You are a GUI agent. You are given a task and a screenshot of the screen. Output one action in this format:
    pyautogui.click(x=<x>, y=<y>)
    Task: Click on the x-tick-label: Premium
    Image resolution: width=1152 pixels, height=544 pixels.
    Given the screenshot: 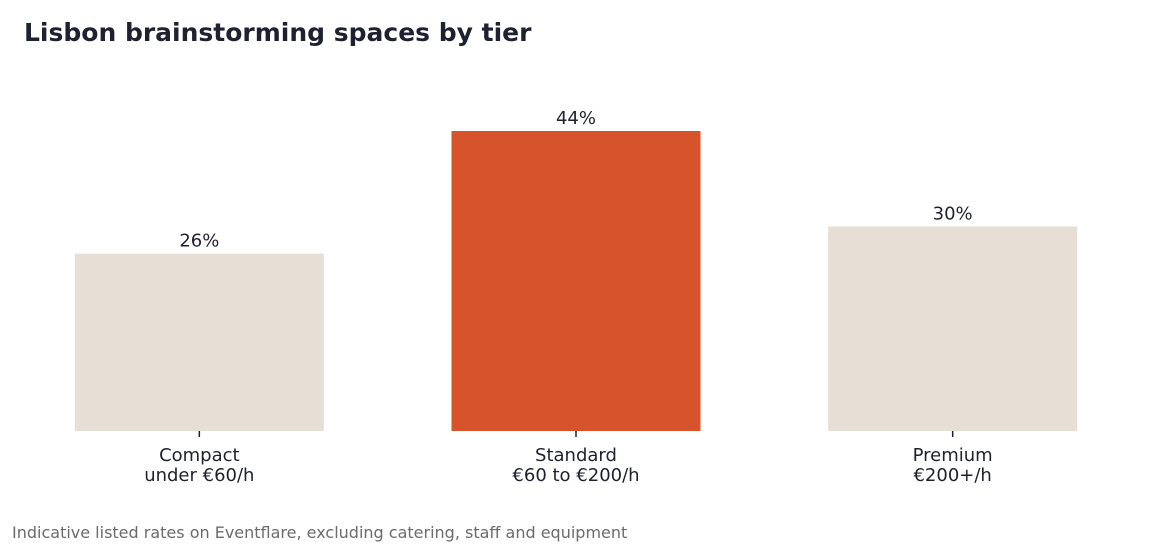 What is the action you would take?
    pyautogui.click(x=953, y=455)
    